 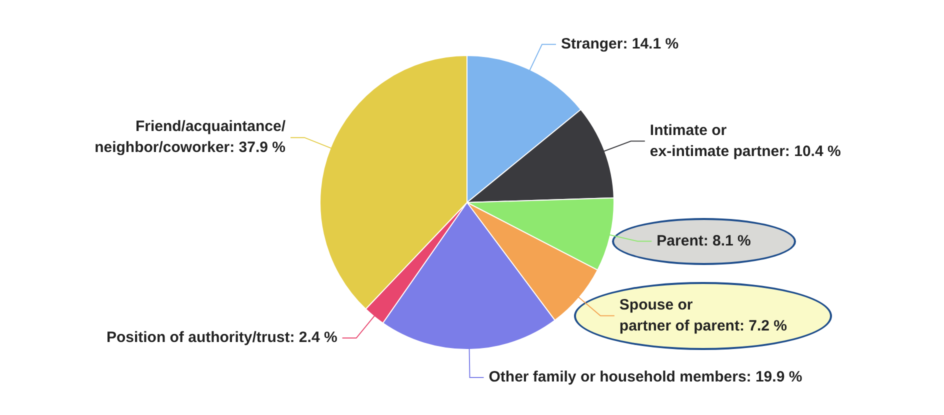 I want to click on slice-label: Position of authority/trust: 2.4 %, so click(x=222, y=337).